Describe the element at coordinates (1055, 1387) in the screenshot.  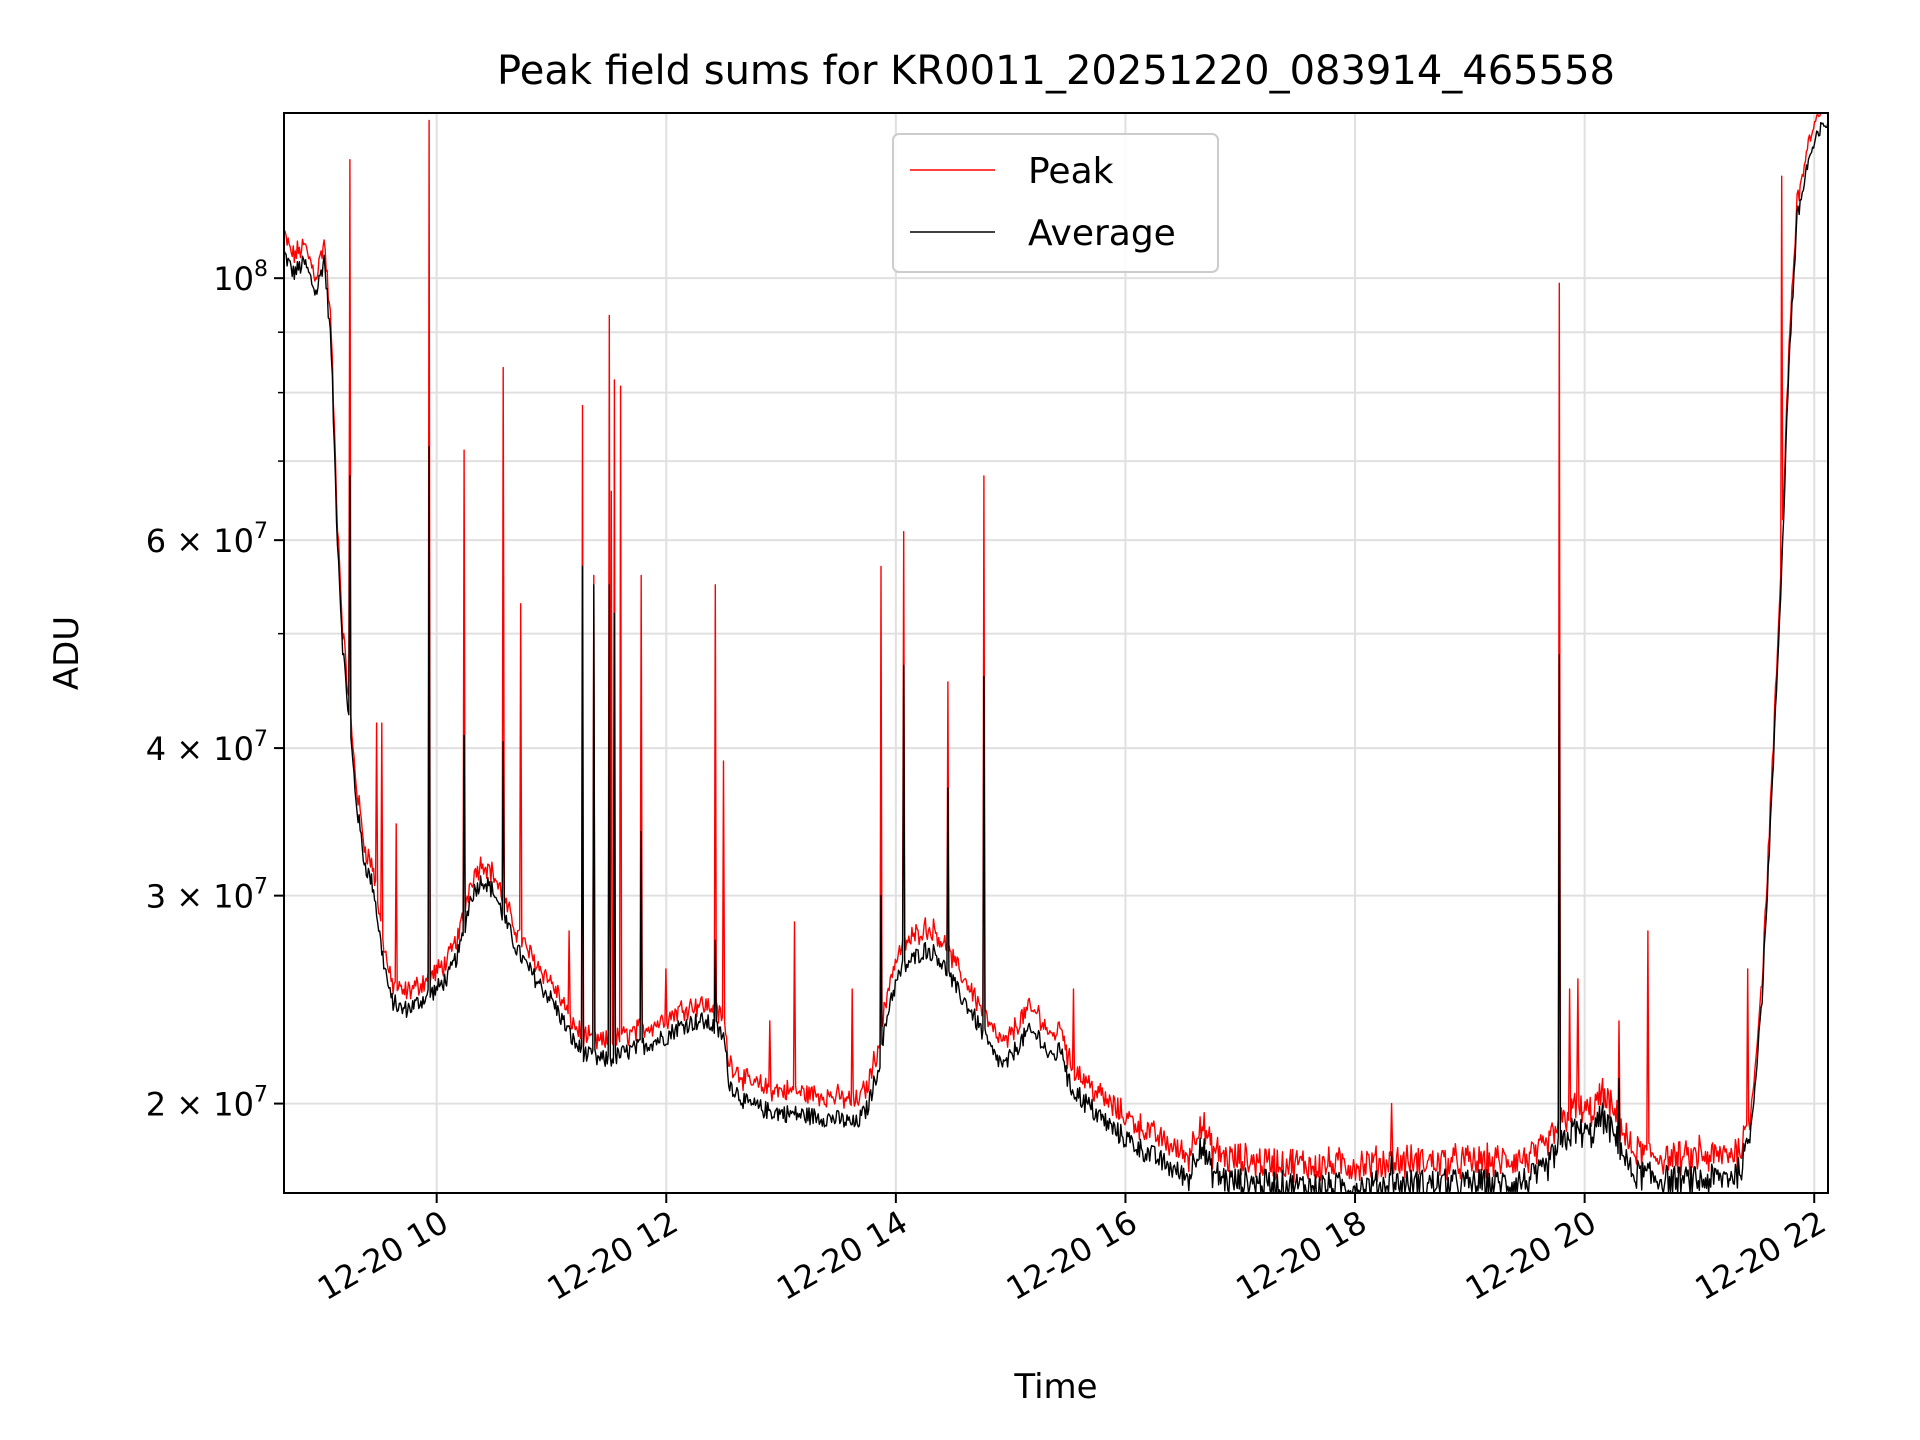
I see `x-axis-label: Time` at that location.